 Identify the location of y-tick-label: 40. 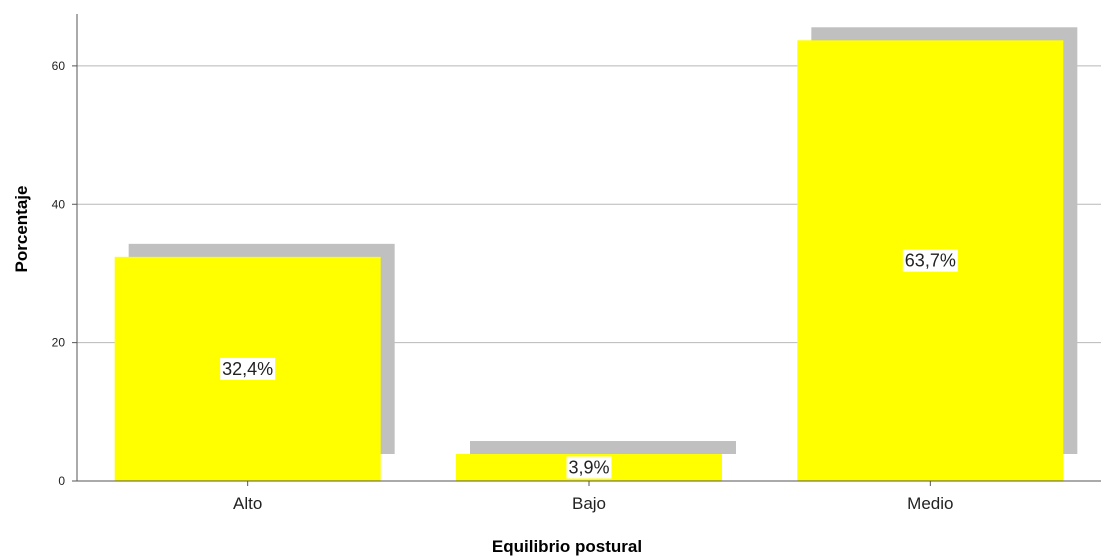
(59, 204).